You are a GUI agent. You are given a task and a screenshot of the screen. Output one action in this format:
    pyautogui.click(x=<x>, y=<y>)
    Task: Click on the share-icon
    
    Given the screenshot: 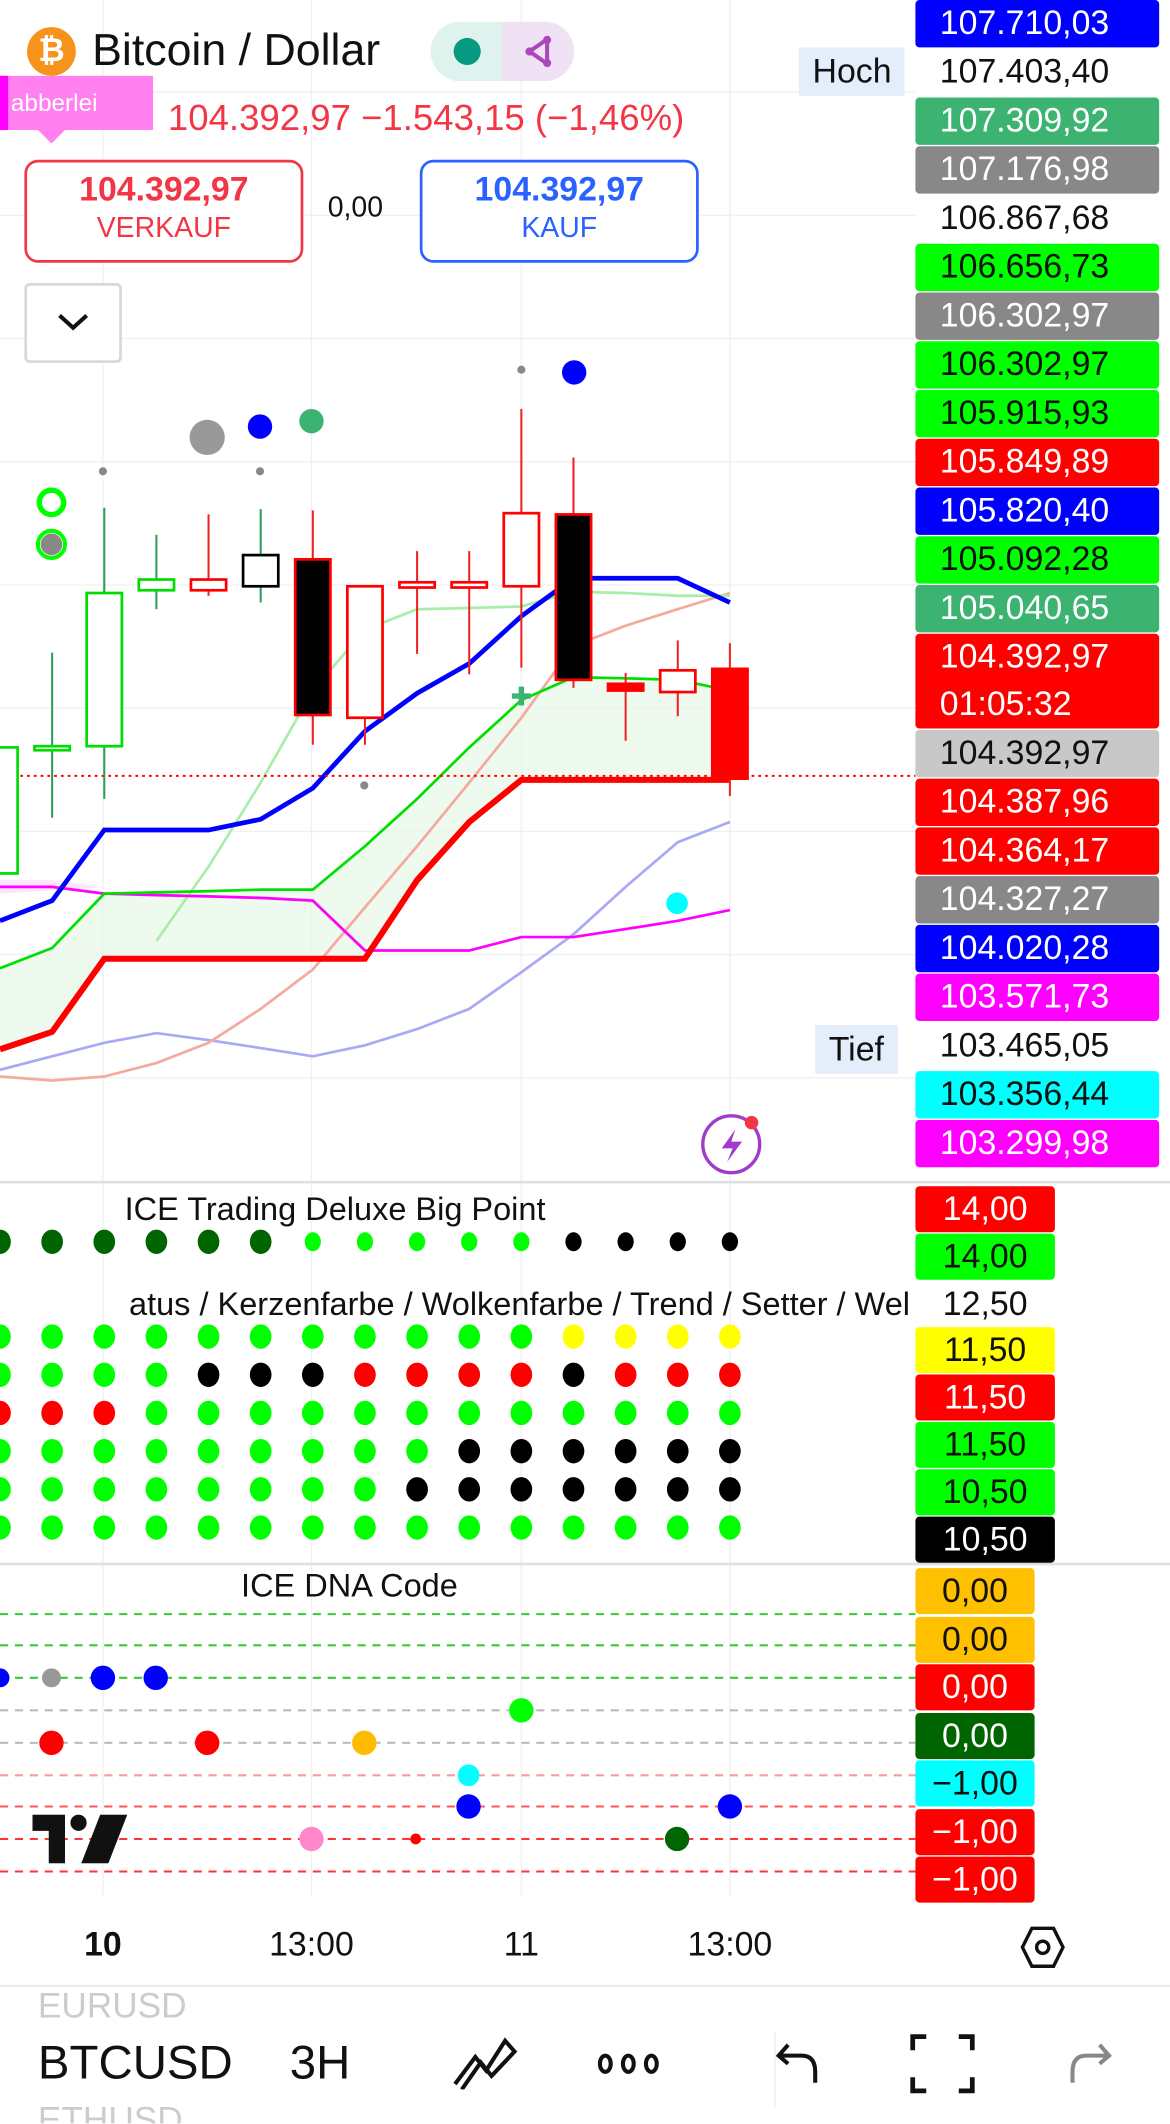 What is the action you would take?
    pyautogui.click(x=538, y=51)
    